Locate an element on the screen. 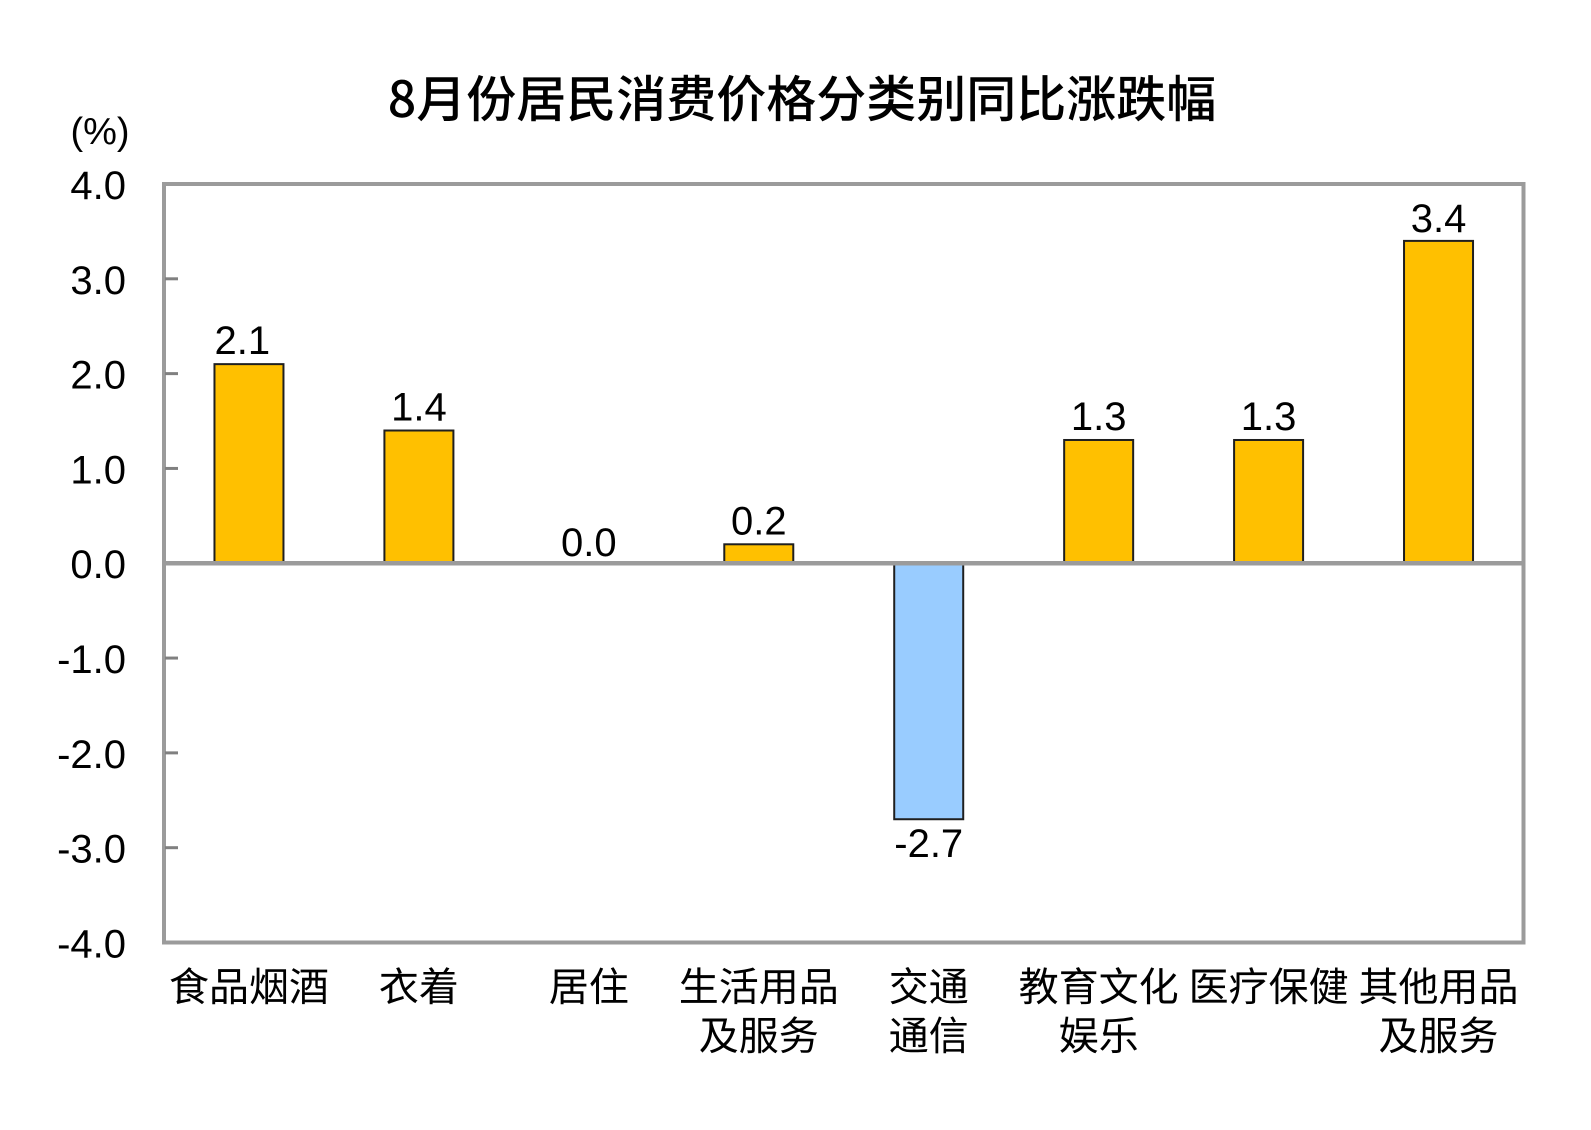  svg-text: 3.4 is located at coordinates (1439, 219).